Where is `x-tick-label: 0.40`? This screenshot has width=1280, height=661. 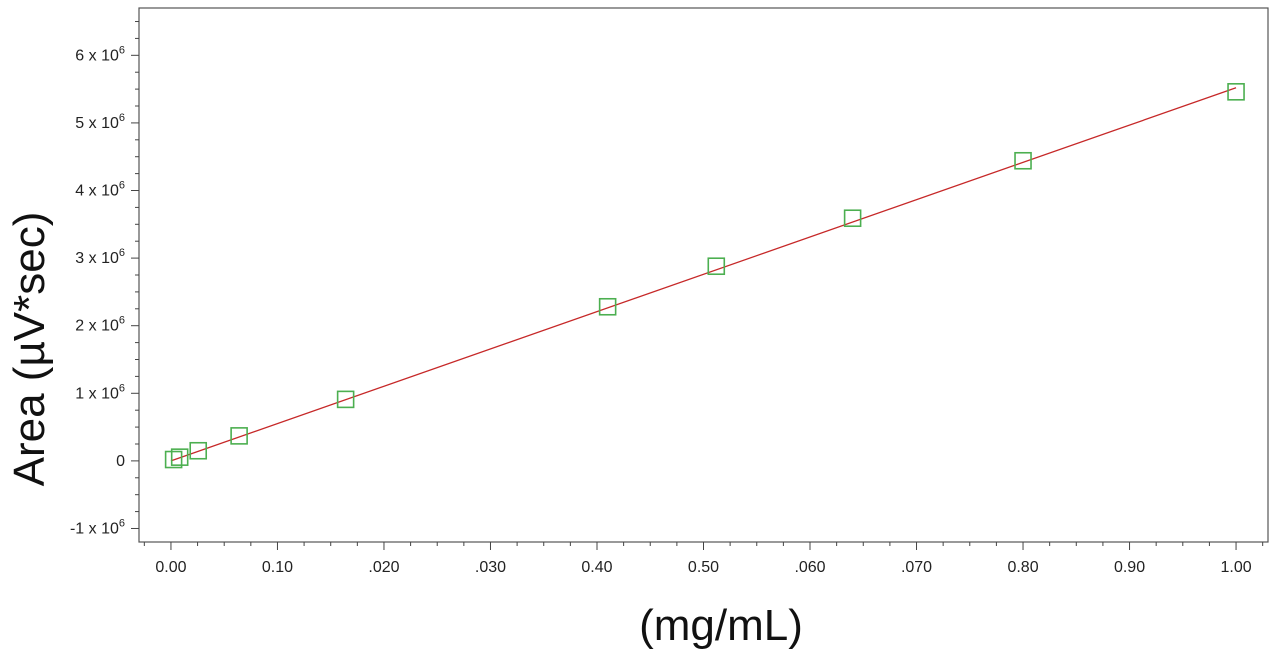
x-tick-label: 0.40 is located at coordinates (596, 567).